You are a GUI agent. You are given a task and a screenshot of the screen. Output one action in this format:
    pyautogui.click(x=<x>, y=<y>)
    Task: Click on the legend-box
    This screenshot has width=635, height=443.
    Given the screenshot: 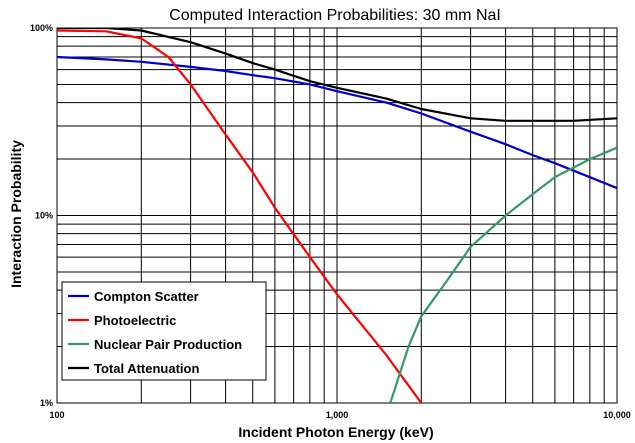 What is the action you would take?
    pyautogui.click(x=164, y=331)
    